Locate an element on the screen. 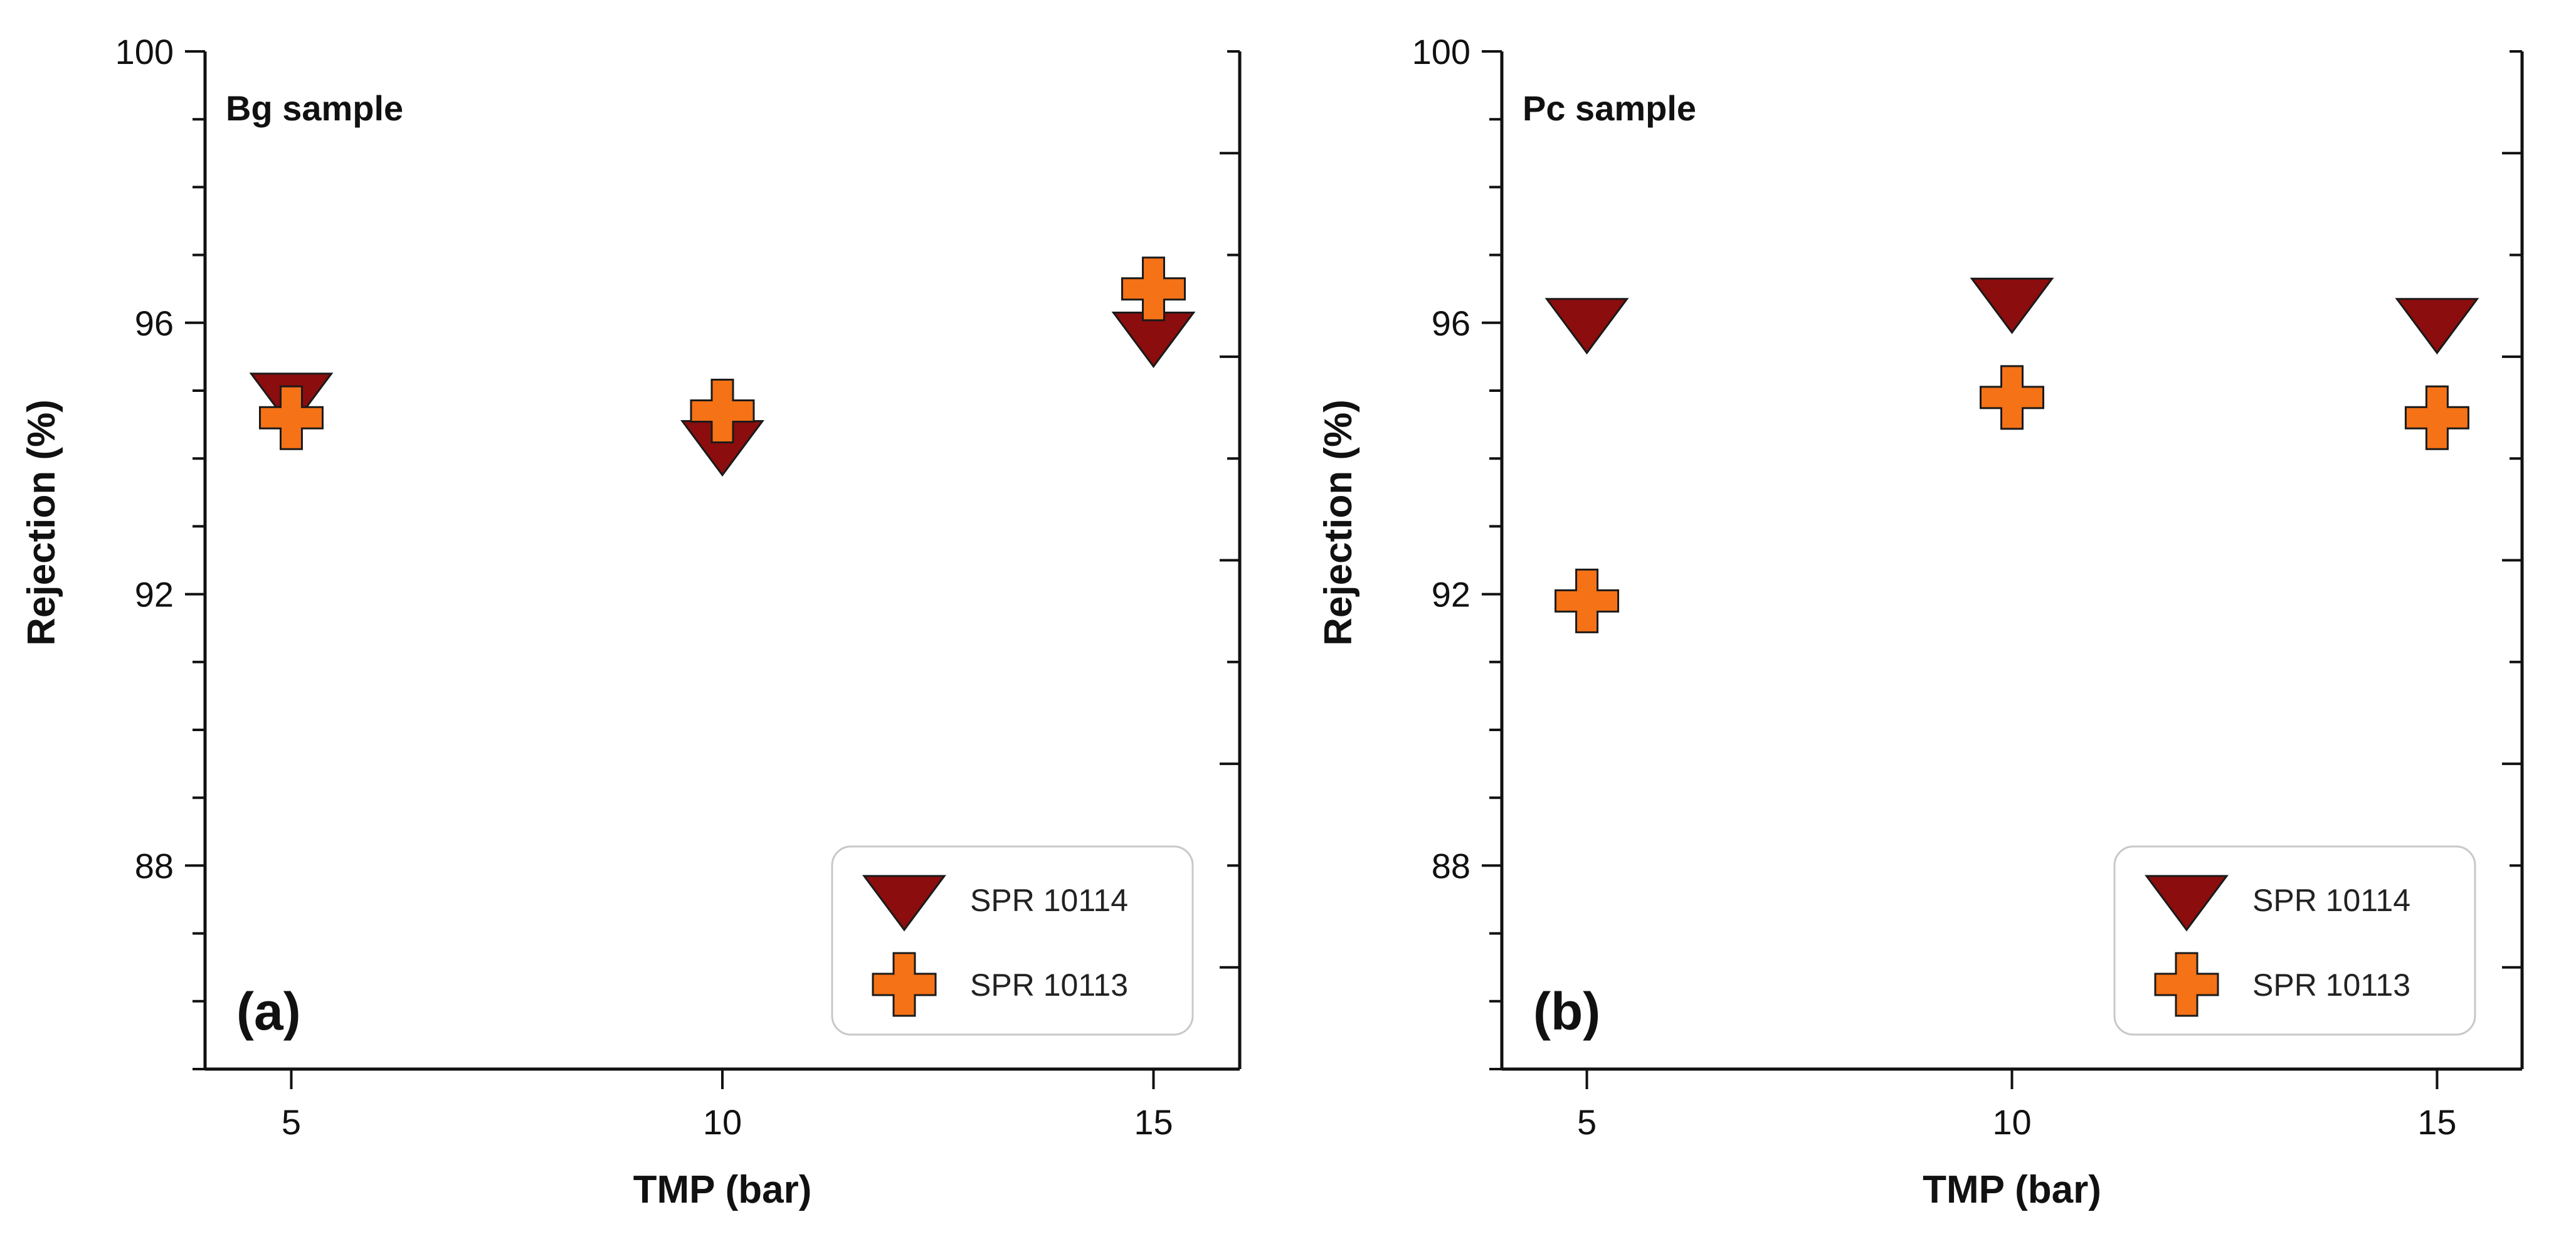 The image size is (2576, 1234). panel-title: Pc sample is located at coordinates (1609, 108).